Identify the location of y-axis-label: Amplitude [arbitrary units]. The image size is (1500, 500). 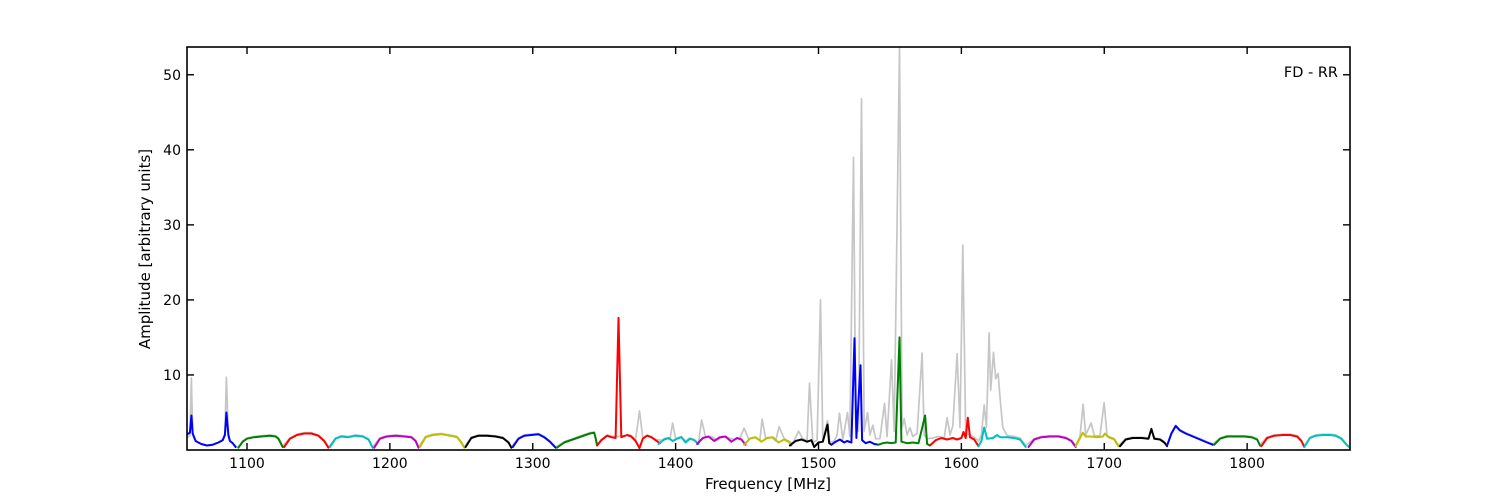
(145, 249).